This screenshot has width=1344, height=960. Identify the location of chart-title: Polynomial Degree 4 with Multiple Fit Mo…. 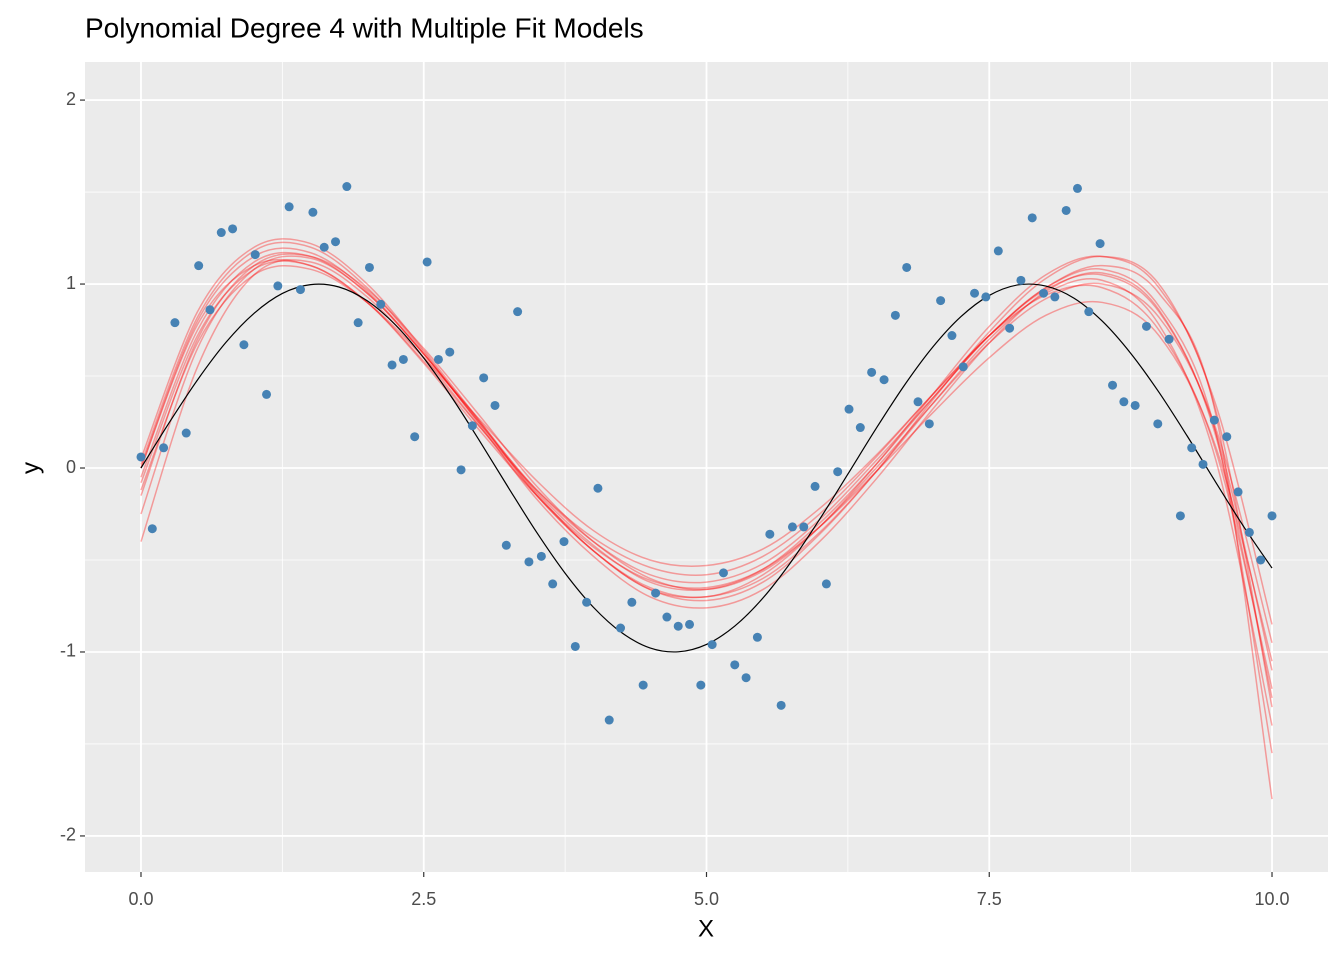
(364, 27).